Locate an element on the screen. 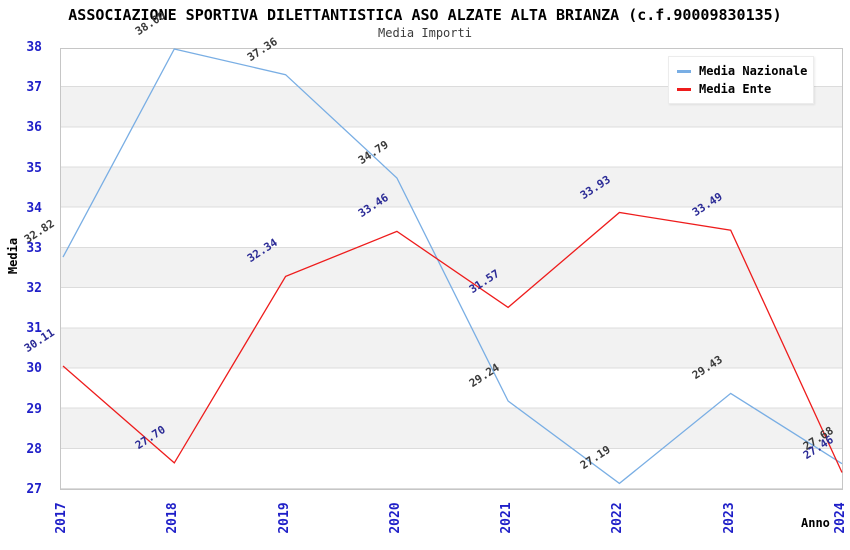 Image resolution: width=850 pixels, height=550 pixels. legend-label: Media Nazionale is located at coordinates (753, 71).